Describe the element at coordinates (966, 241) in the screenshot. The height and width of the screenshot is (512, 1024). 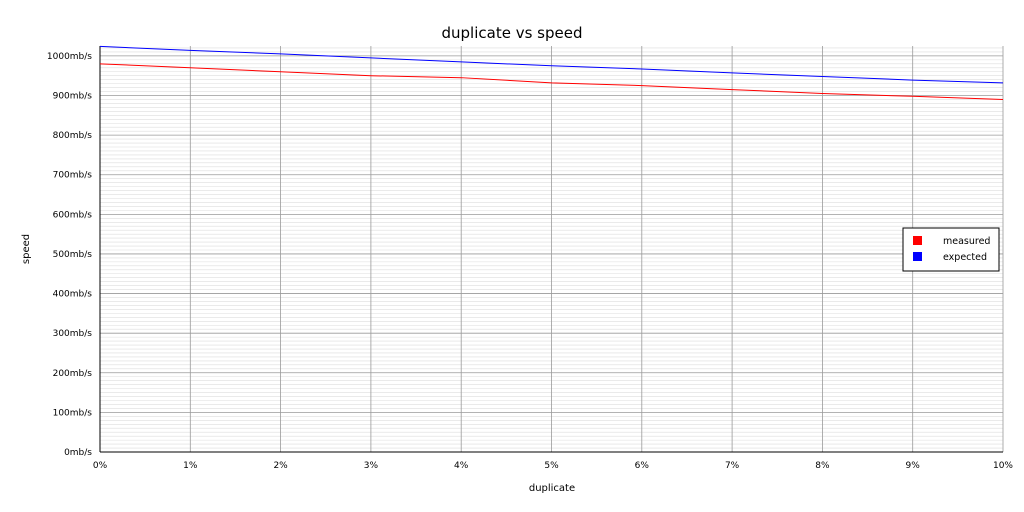
I see `legend-label-measured: measured` at that location.